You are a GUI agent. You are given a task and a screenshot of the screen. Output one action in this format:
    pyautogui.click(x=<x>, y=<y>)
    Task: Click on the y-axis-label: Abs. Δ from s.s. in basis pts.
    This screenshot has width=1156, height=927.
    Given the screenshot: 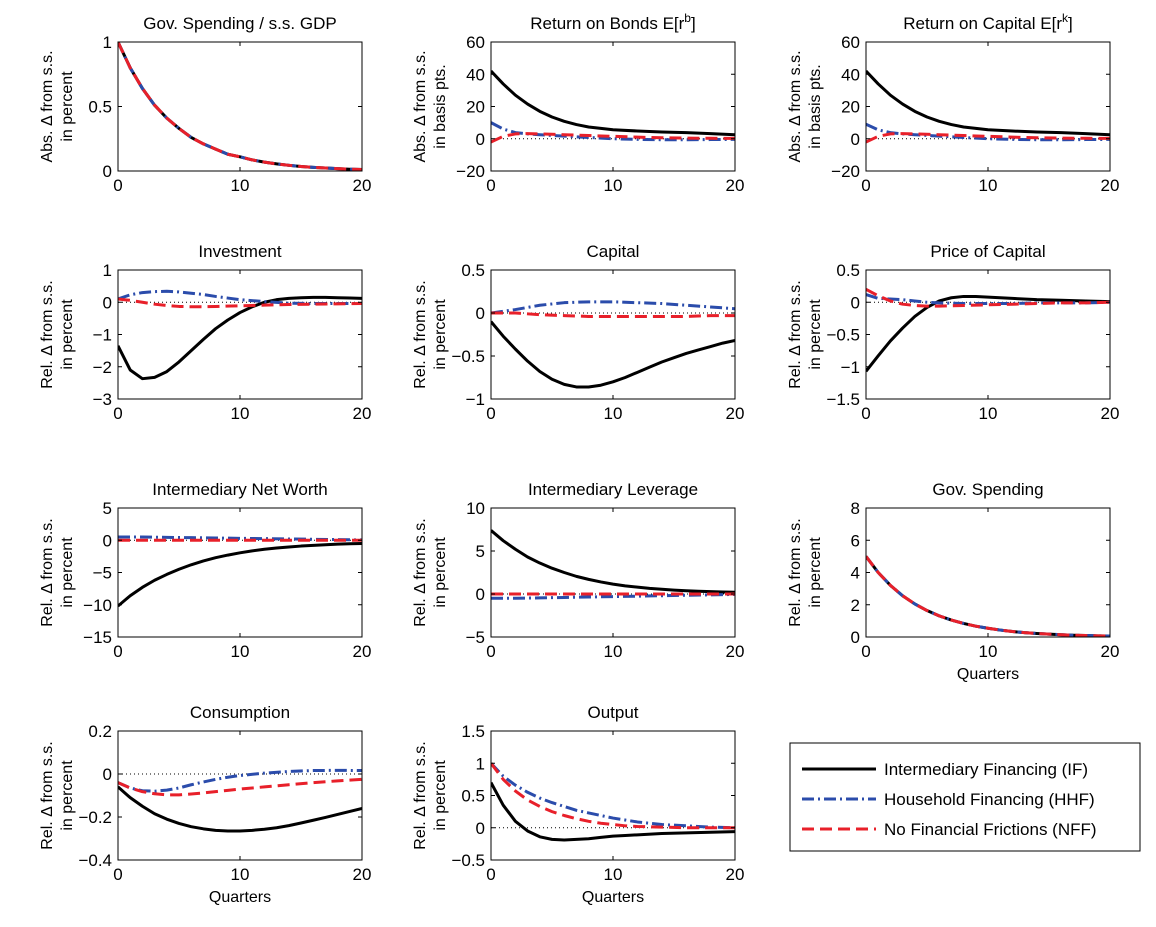 What is the action you would take?
    pyautogui.click(x=805, y=106)
    